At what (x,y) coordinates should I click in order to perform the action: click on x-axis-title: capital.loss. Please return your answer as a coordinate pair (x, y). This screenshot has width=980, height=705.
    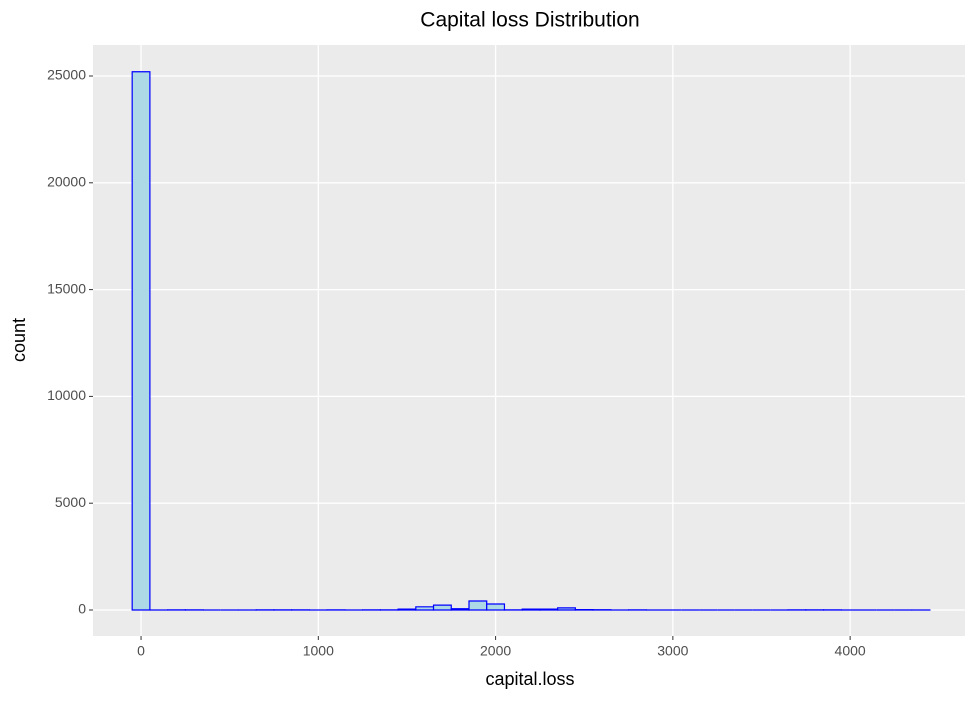
    Looking at the image, I should click on (529, 679).